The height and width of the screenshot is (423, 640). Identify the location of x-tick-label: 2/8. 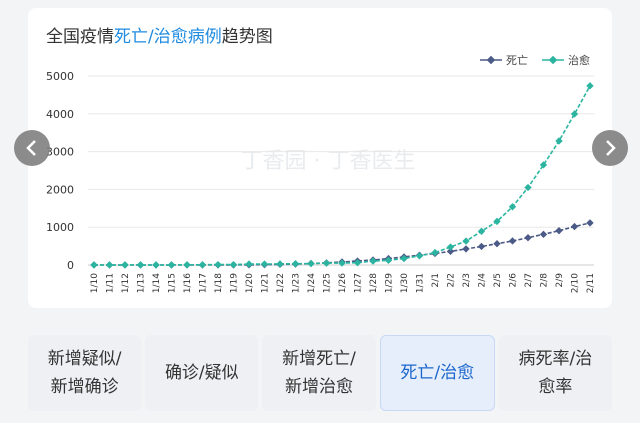
(545, 280).